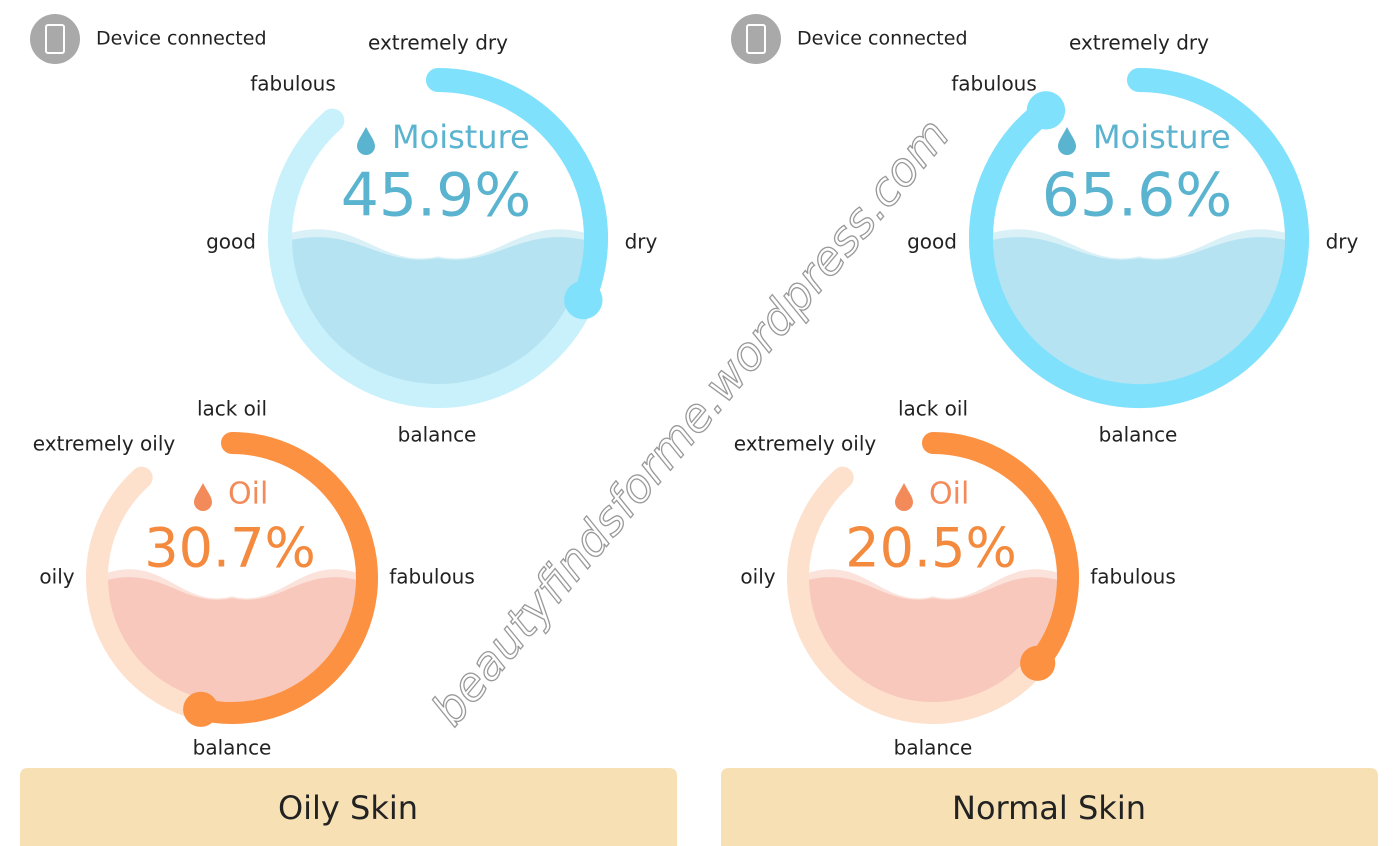 This screenshot has height=846, width=1400. I want to click on gauge-value: 65.6%, so click(1137, 196).